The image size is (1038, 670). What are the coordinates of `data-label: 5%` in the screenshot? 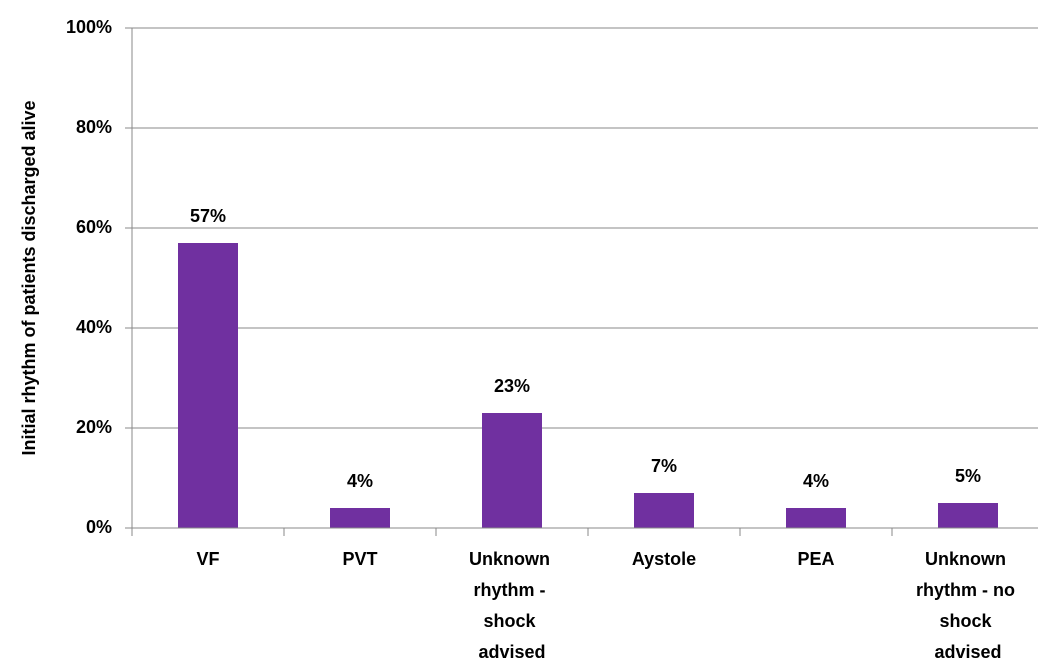 It's located at (968, 476).